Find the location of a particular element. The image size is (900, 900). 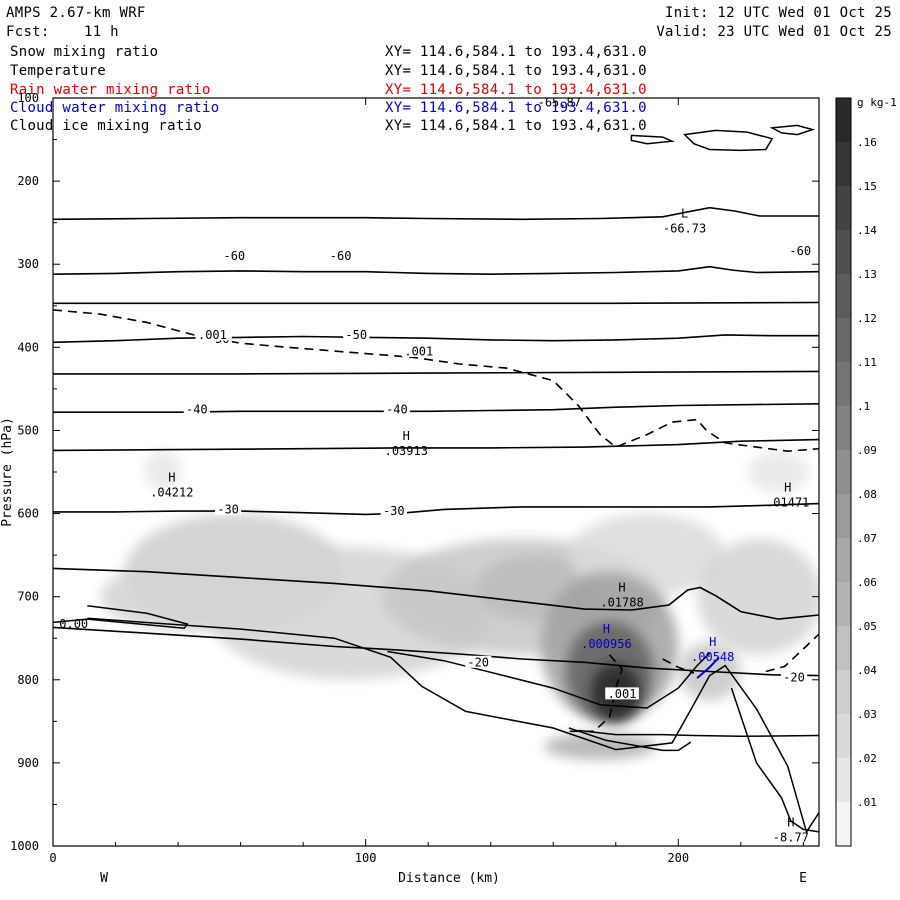

colorbar-tick-label: .09 is located at coordinates (867, 450).